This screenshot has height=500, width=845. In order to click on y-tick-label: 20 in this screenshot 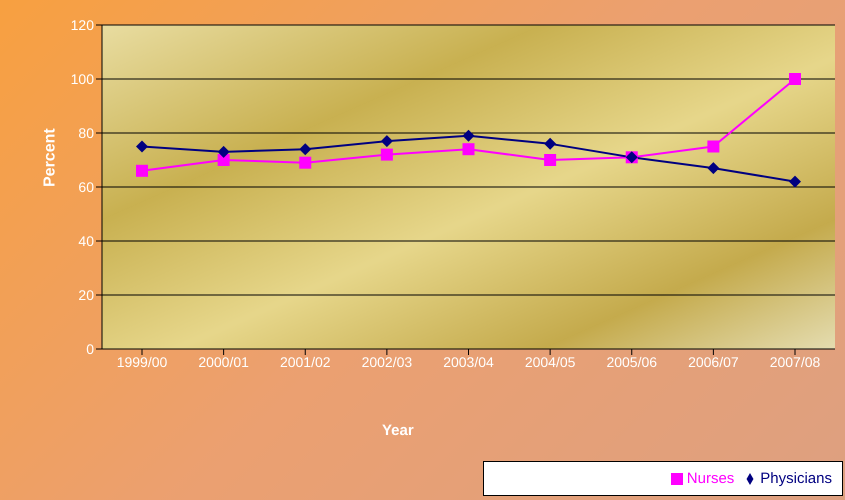, I will do `click(86, 294)`.